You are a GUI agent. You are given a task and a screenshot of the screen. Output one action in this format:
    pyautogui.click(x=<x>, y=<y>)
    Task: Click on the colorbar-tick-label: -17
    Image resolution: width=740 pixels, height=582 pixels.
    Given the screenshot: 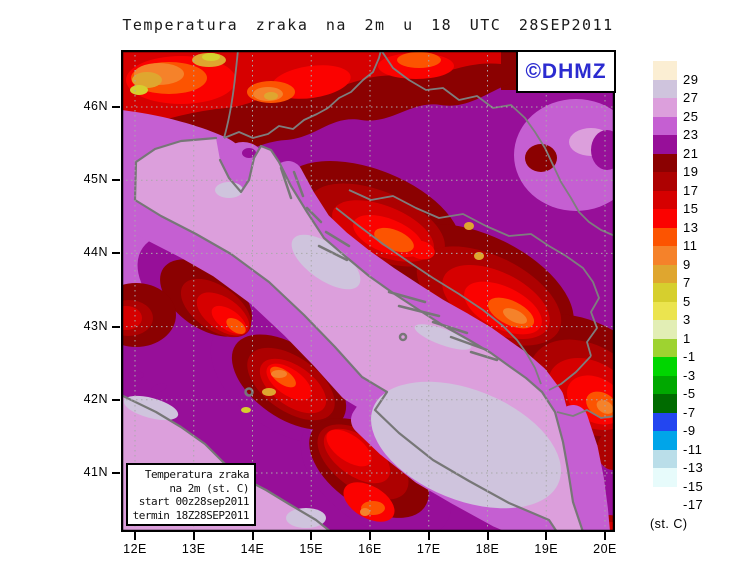 What is the action you would take?
    pyautogui.click(x=693, y=504)
    